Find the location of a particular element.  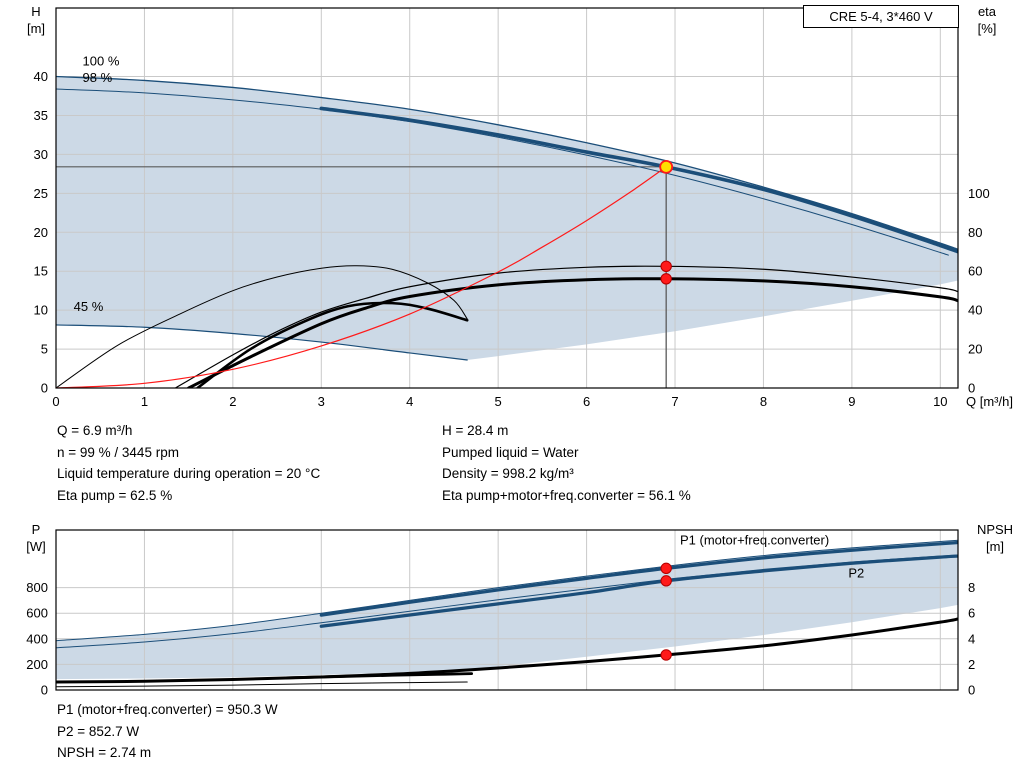

info-line-eta-pump: Eta pump = 62.5 % is located at coordinates (115, 495).